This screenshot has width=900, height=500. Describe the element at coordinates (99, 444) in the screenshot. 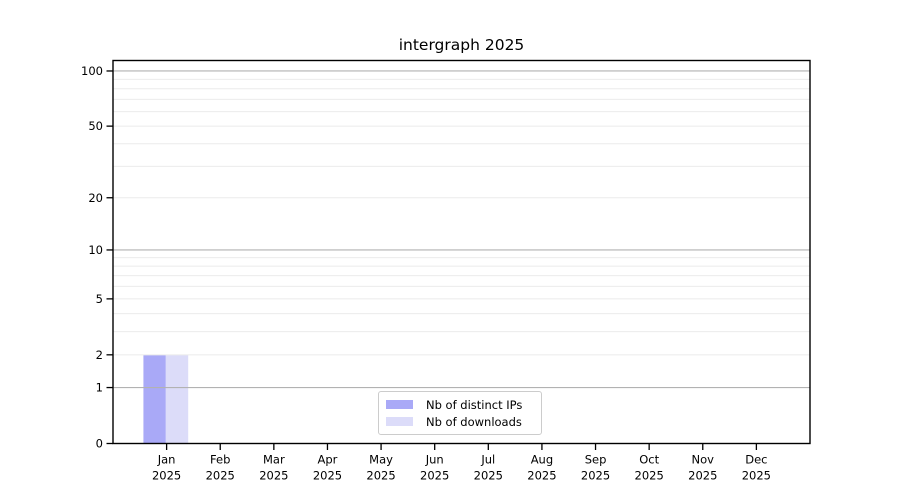

I see `y-tick-label: 0` at that location.